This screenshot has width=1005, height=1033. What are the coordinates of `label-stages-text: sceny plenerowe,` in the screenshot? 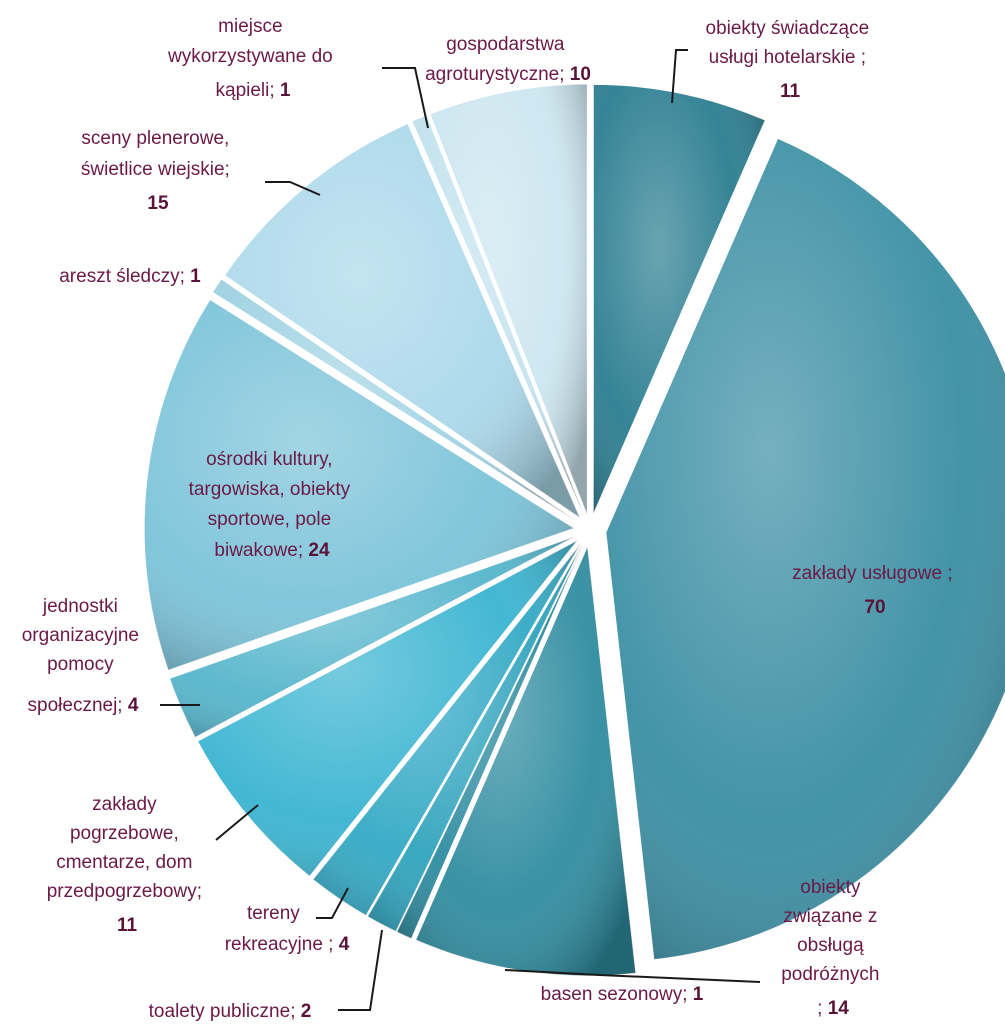 It's located at (155, 138).